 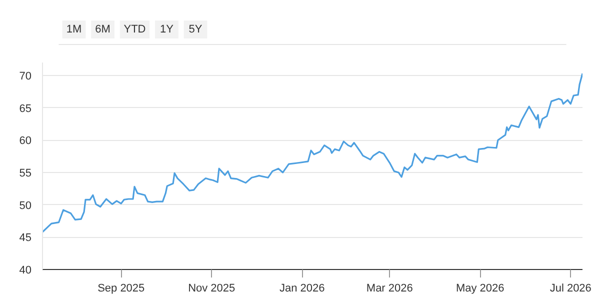 What do you see at coordinates (135, 30) in the screenshot?
I see `text: YTD` at bounding box center [135, 30].